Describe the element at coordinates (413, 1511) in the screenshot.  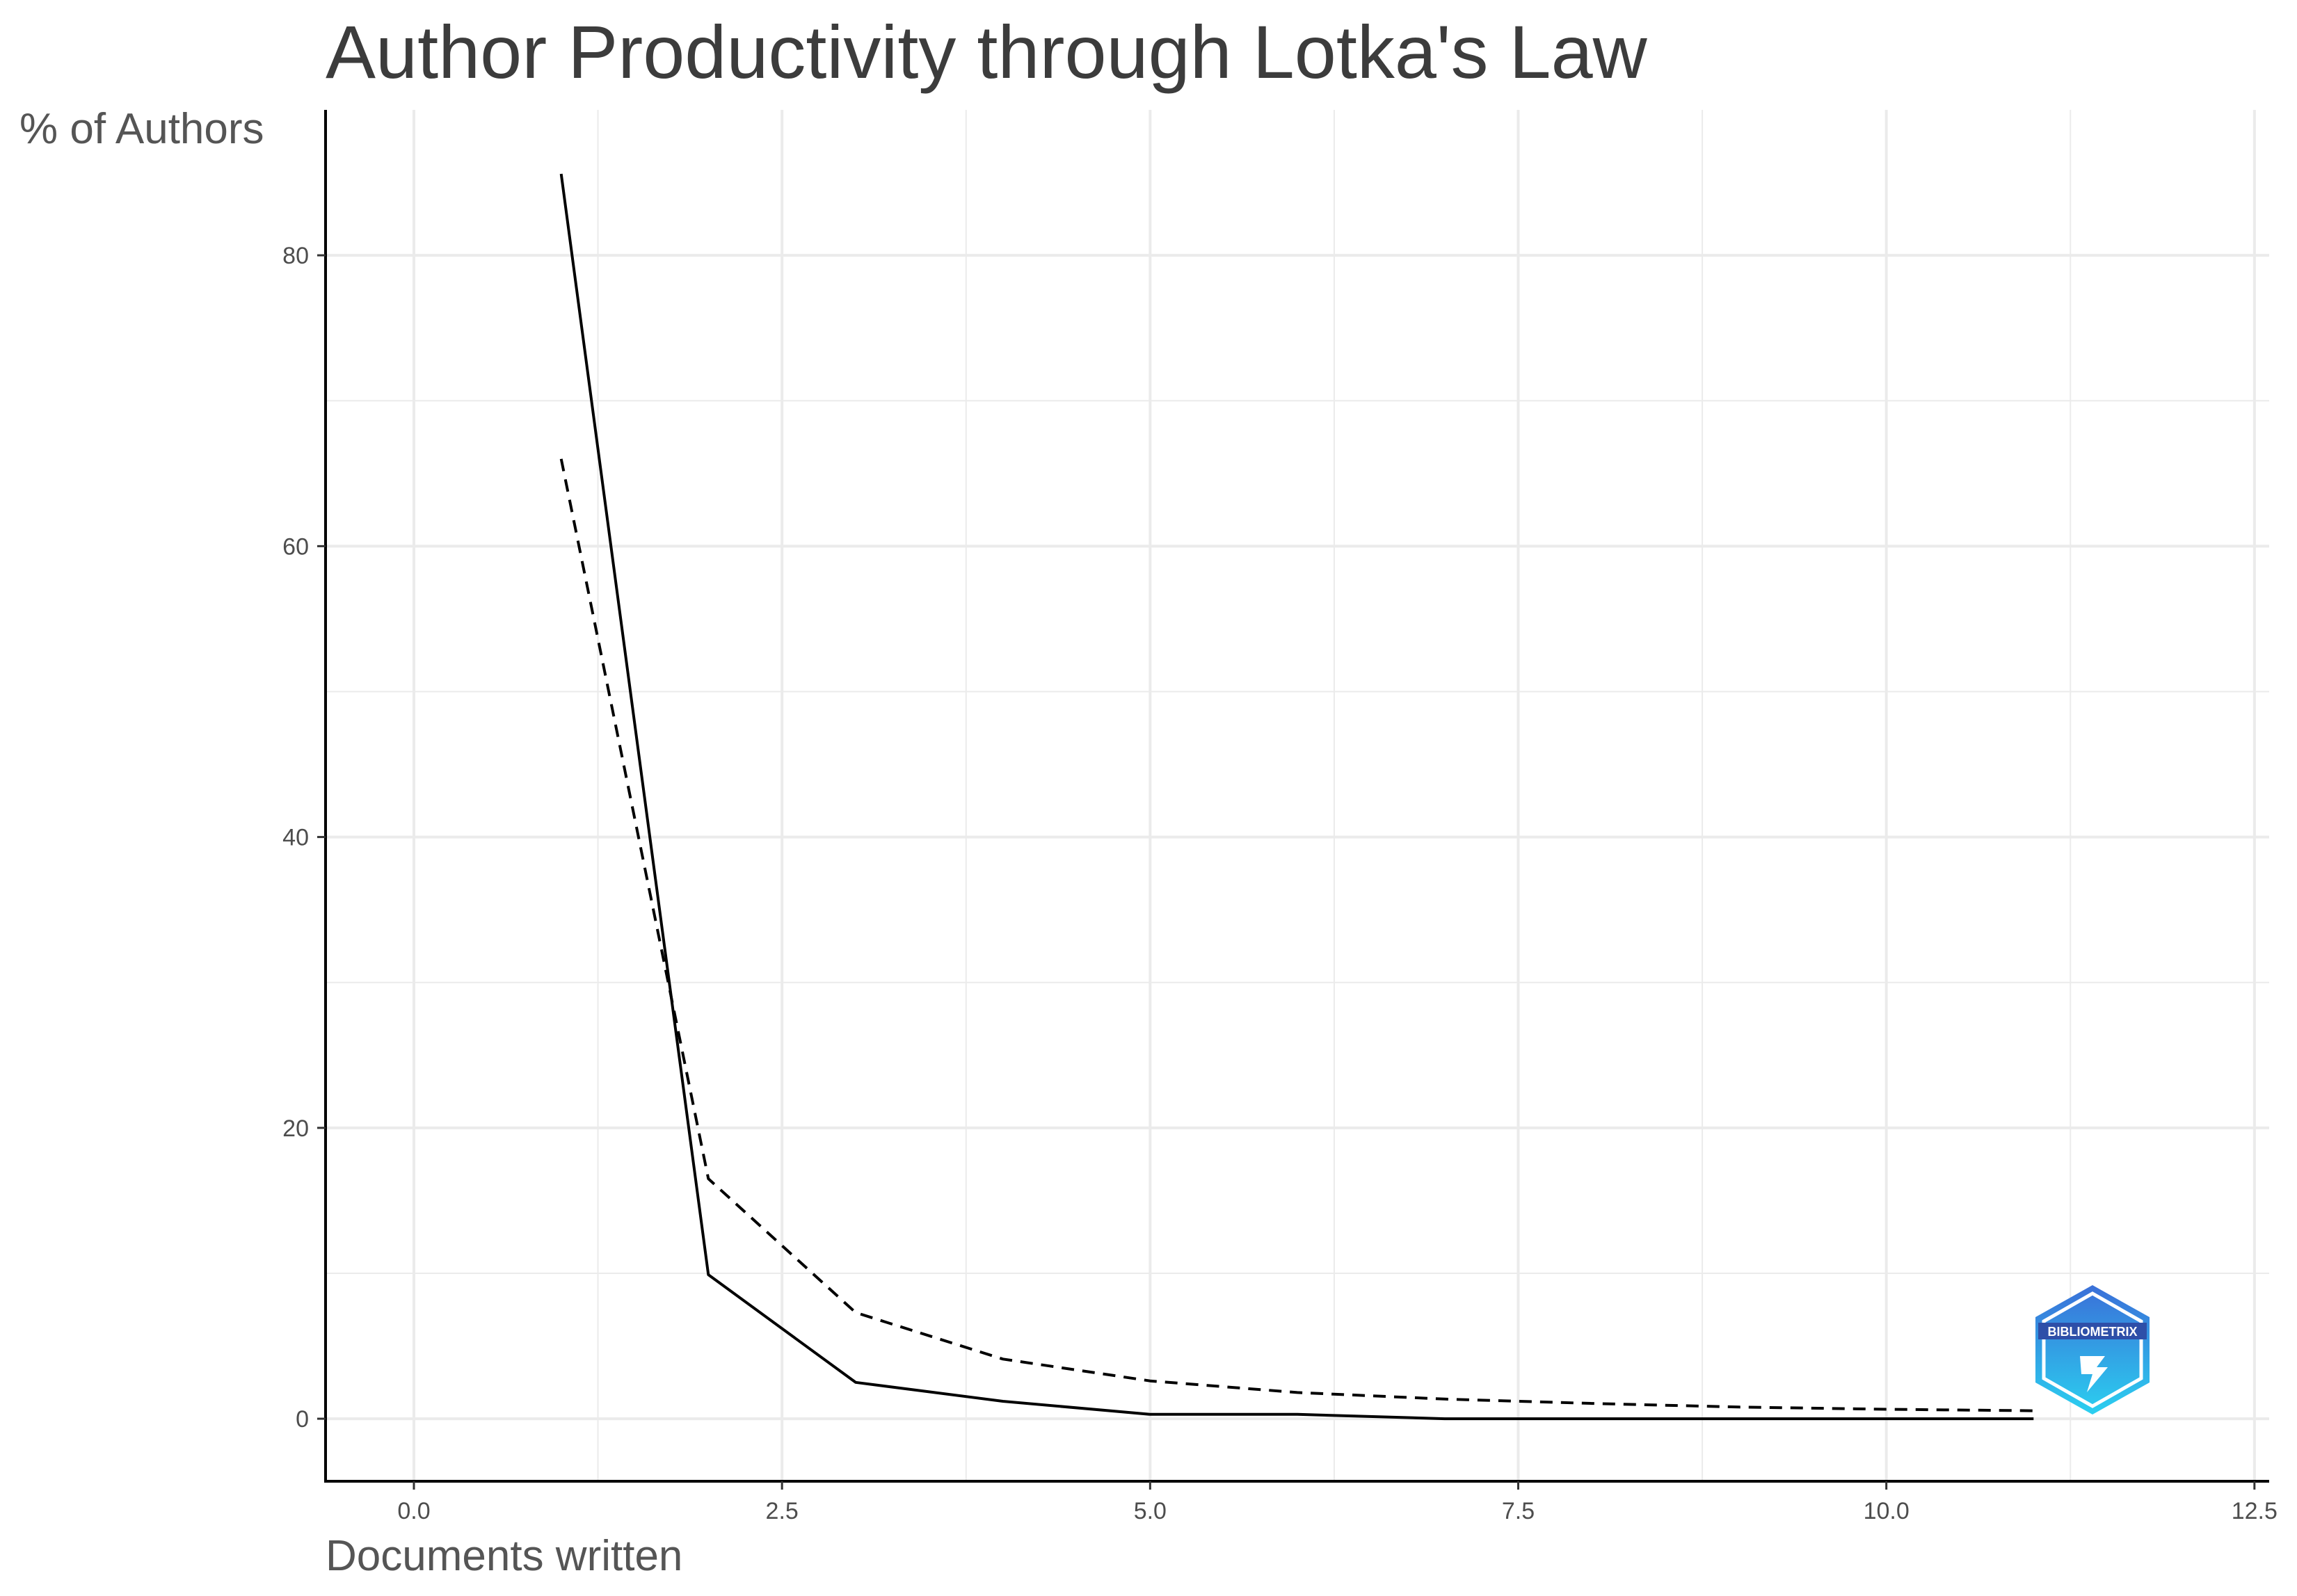
I see `x-tick-label: 0.0` at that location.